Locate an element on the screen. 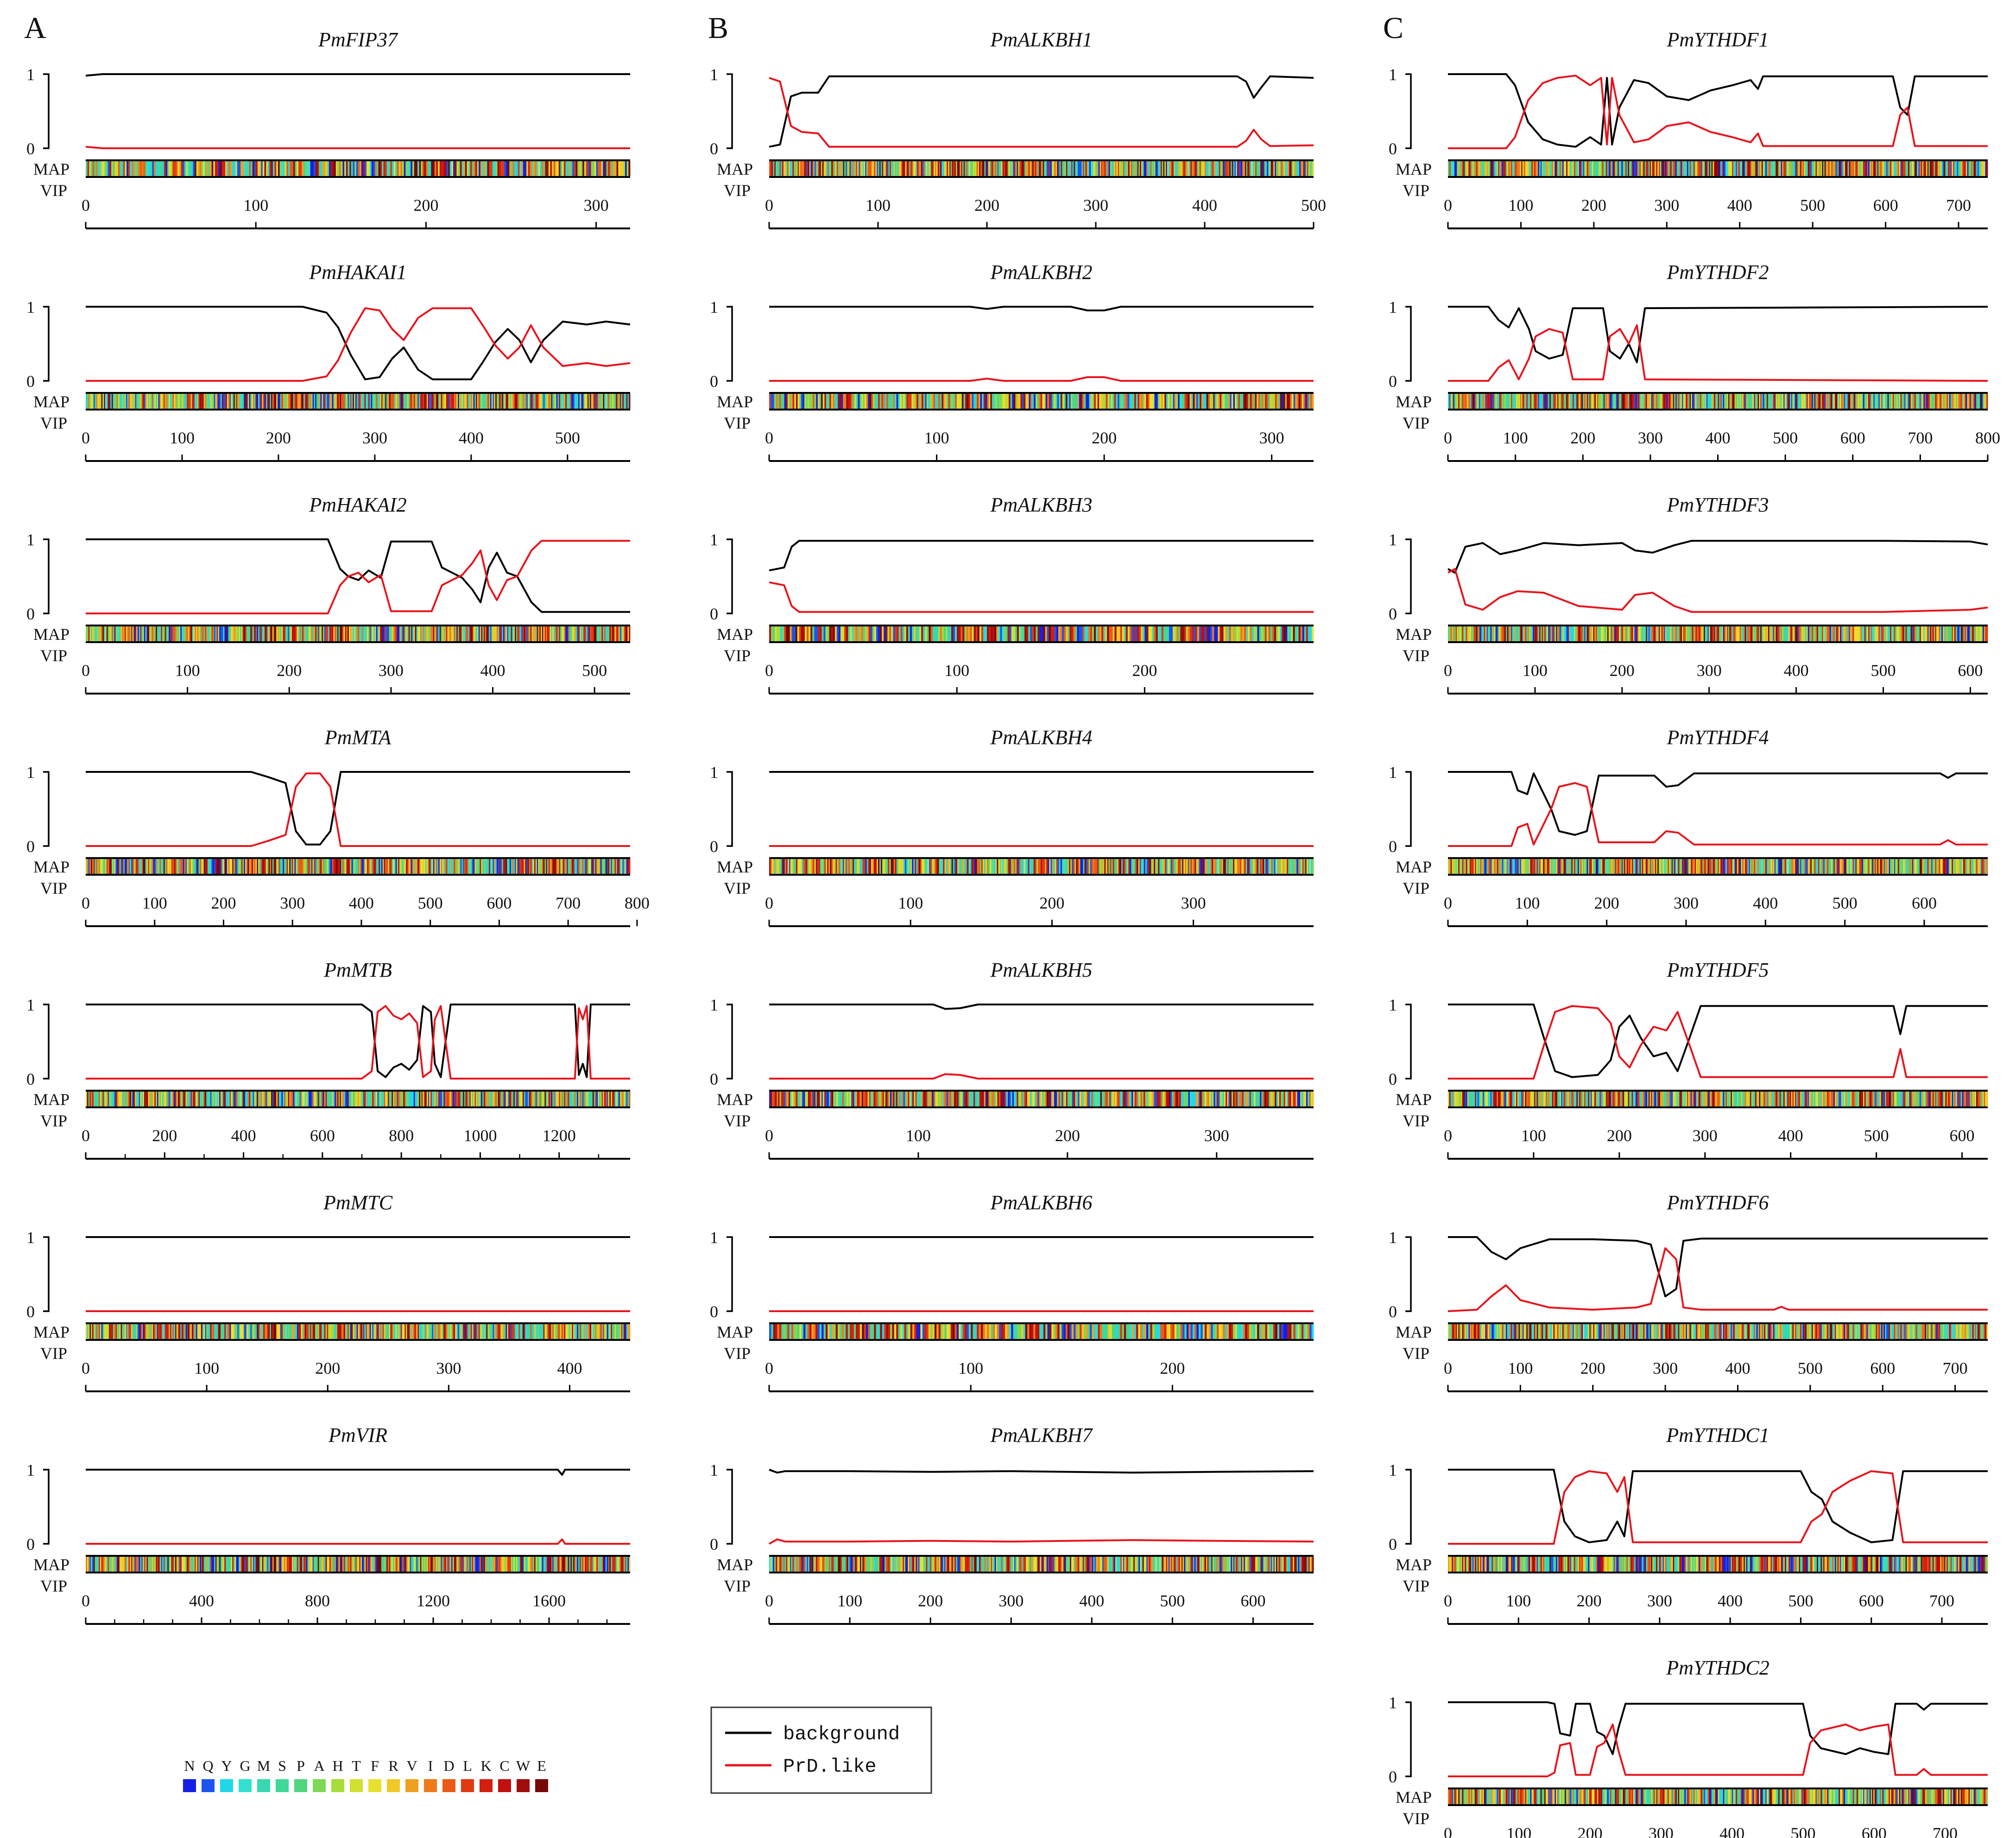 This screenshot has width=2016, height=1838. y-axis-pmythdf1 is located at coordinates (1408, 111).